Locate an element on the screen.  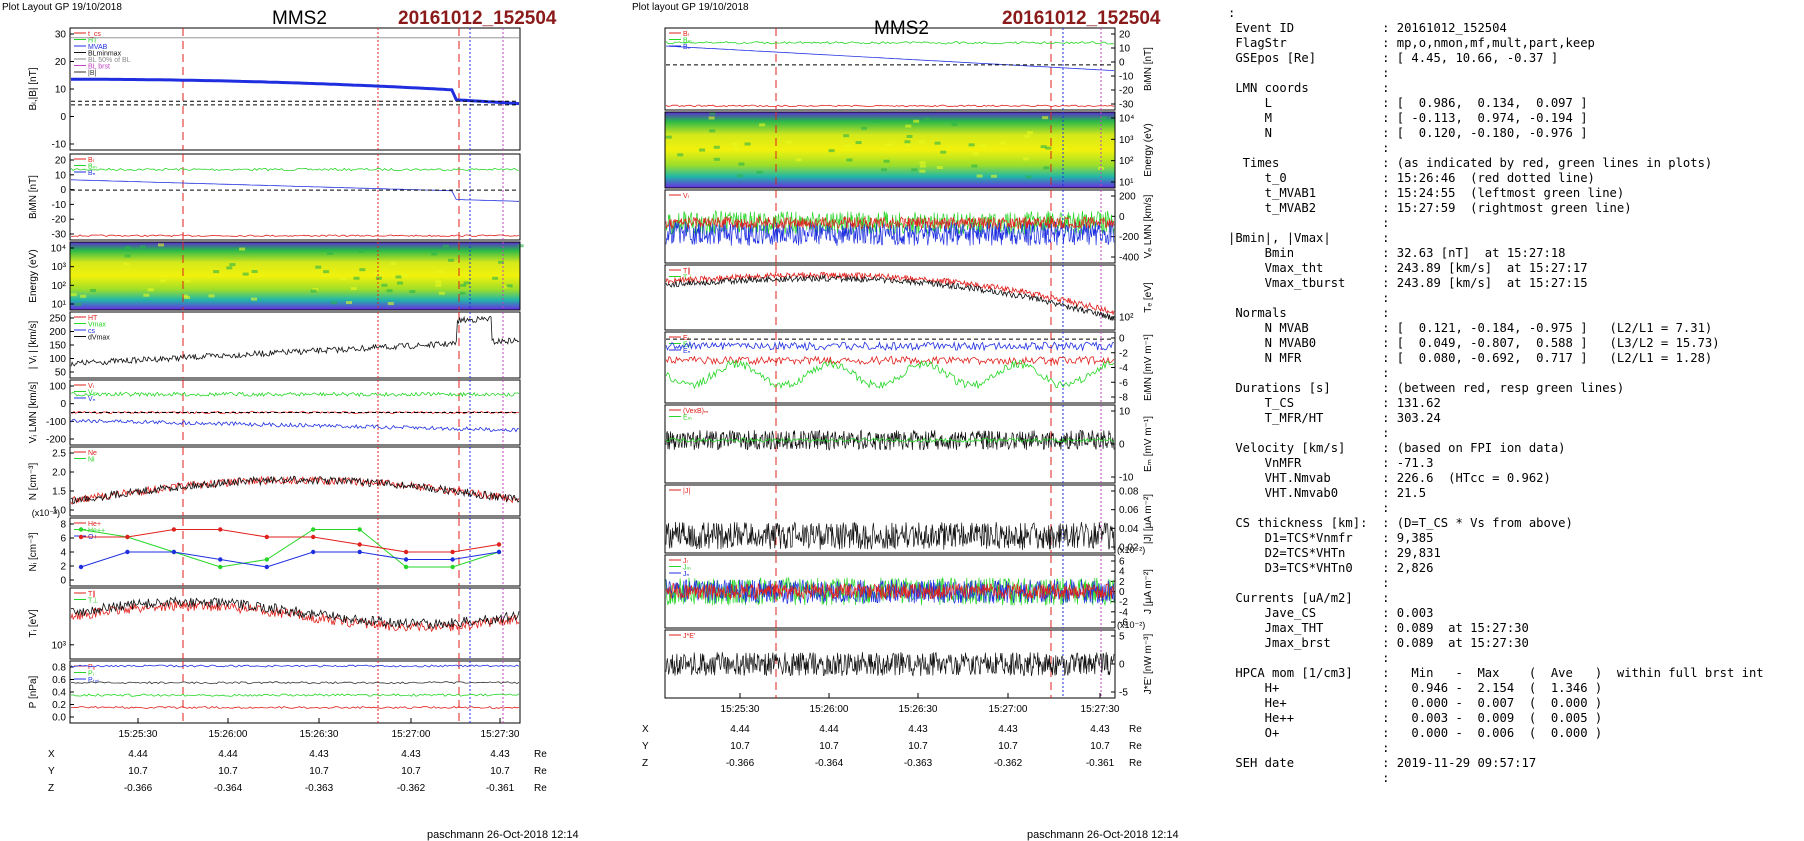
legend-entry: He++ is located at coordinates (96, 531).